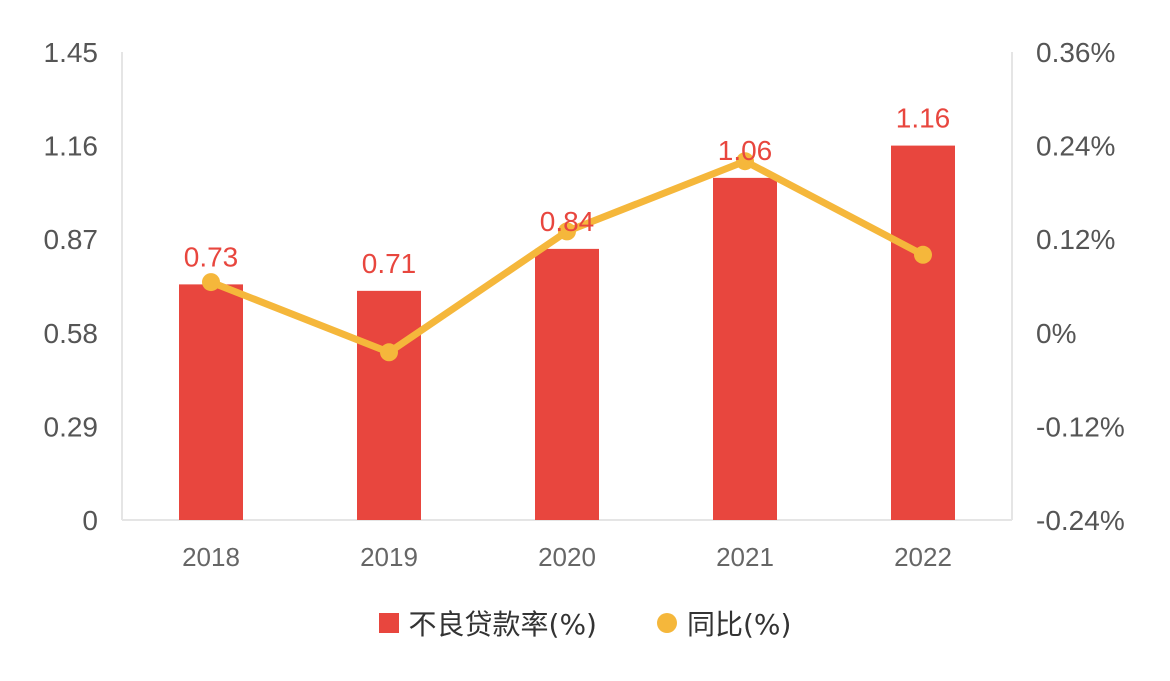  What do you see at coordinates (667, 623) in the screenshot?
I see `legend-swatch-circle` at bounding box center [667, 623].